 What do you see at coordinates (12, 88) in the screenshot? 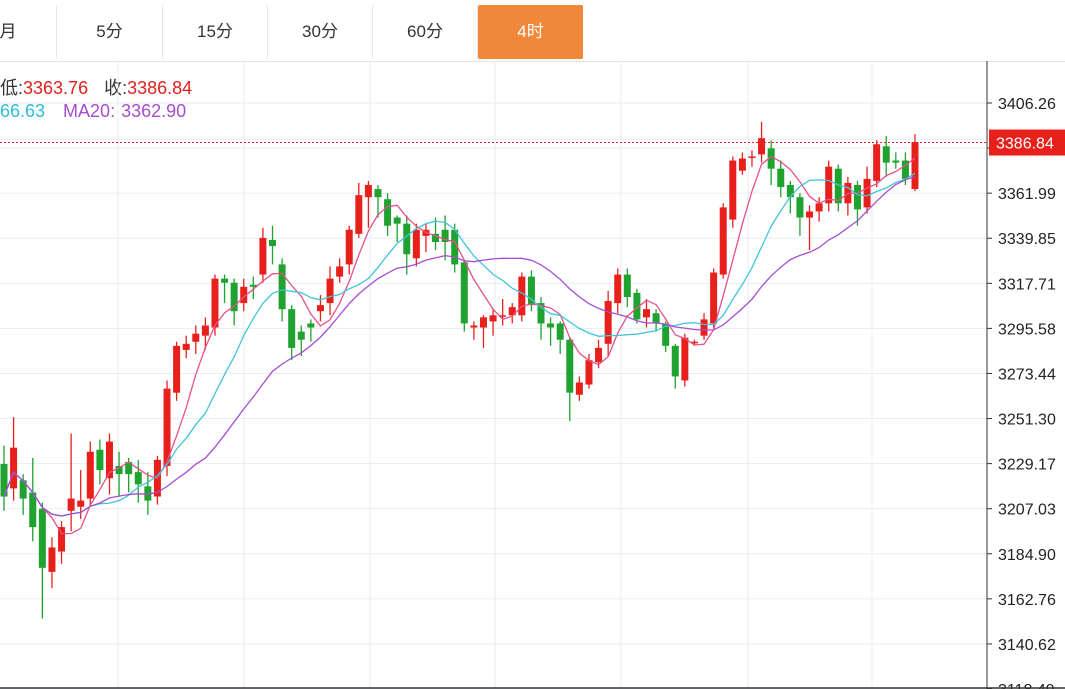
I see `low-label: 低:` at bounding box center [12, 88].